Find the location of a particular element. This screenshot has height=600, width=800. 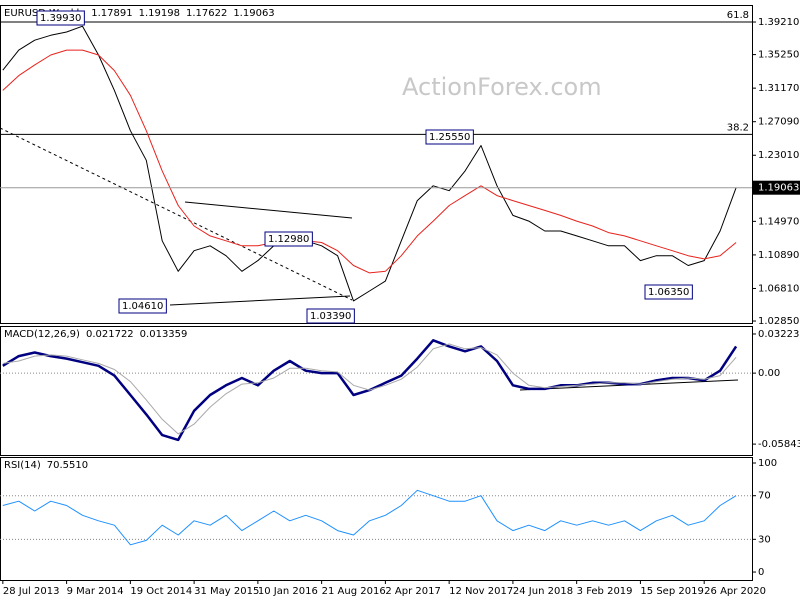

x-tick-label: 15 Sep 2019 is located at coordinates (671, 591).